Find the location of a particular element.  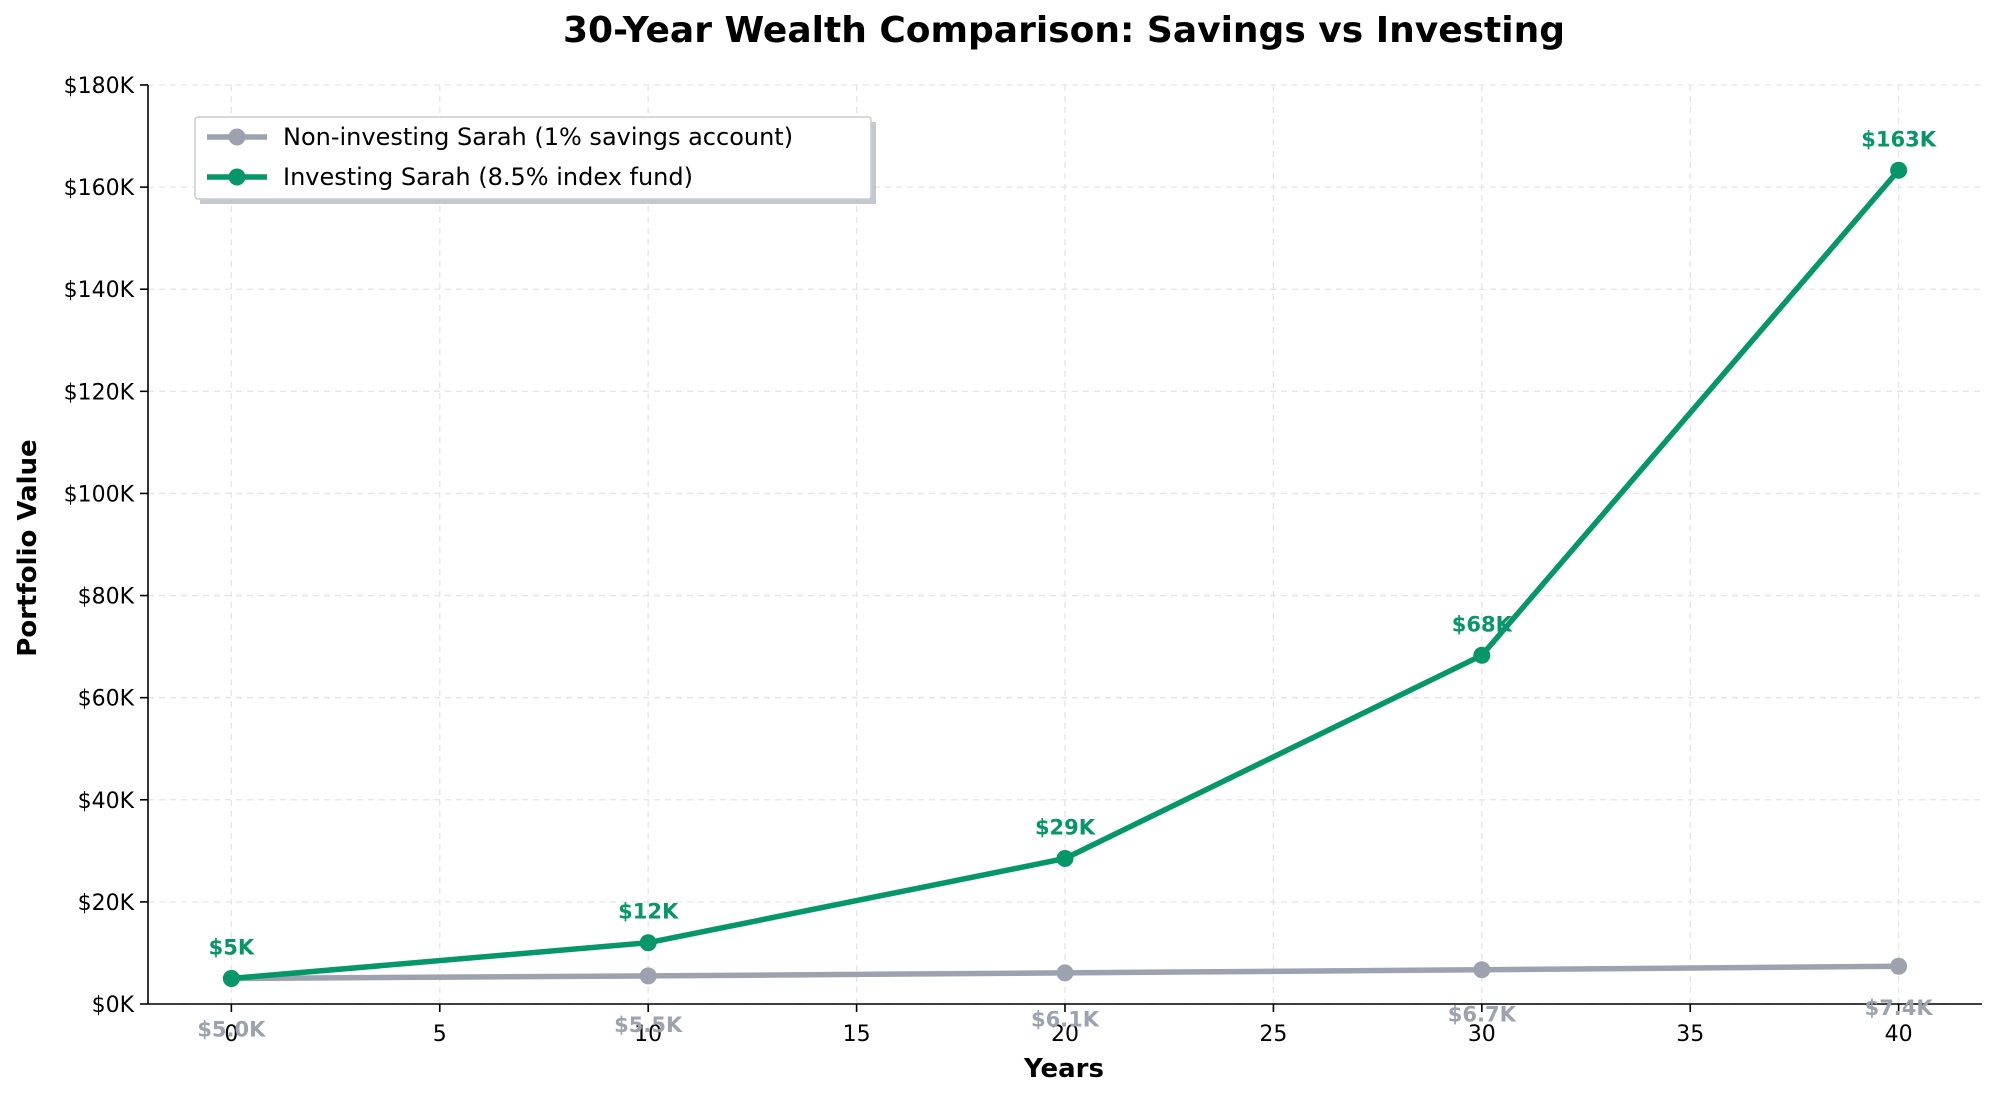

x-tick-label: 30 is located at coordinates (1482, 1034).